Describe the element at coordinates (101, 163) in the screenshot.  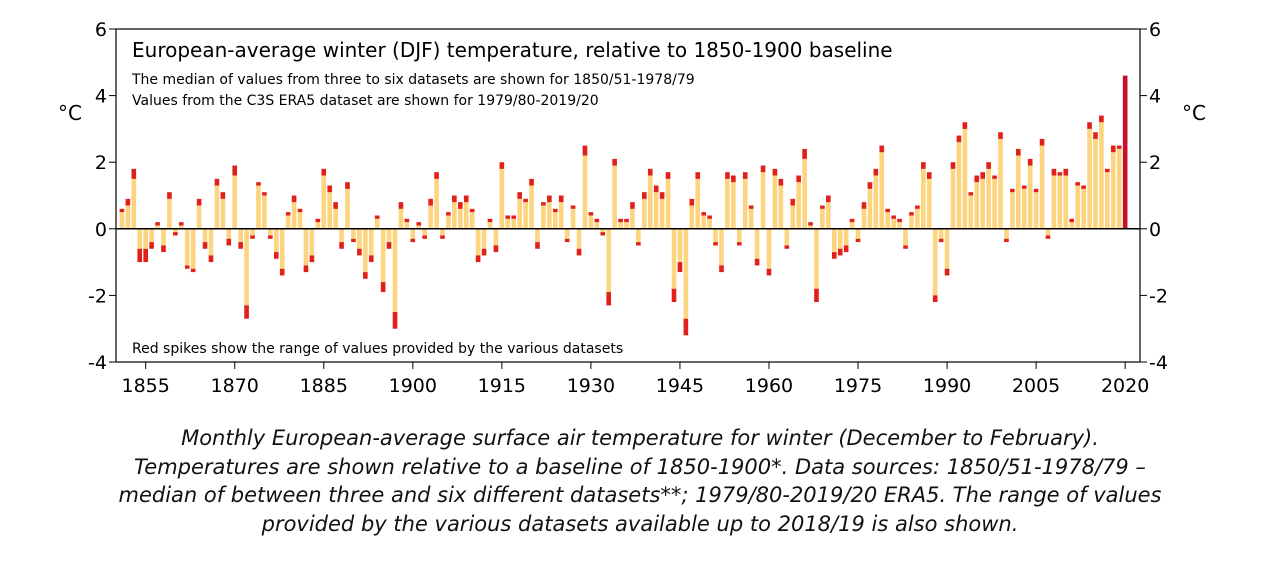
I see `y-tick-label: 2` at that location.